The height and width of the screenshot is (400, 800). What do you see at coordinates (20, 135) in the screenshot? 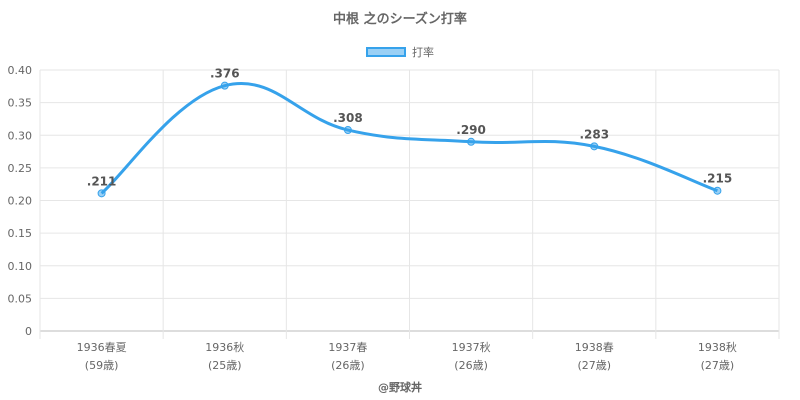
I see `y-tick-label: 0.30` at bounding box center [20, 135].